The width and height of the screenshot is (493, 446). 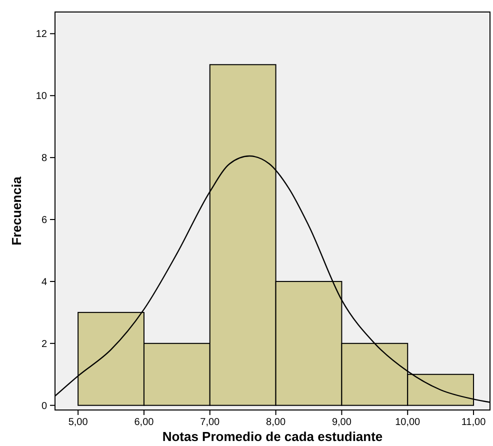 I want to click on x-tick-label: 8,00, so click(x=276, y=422).